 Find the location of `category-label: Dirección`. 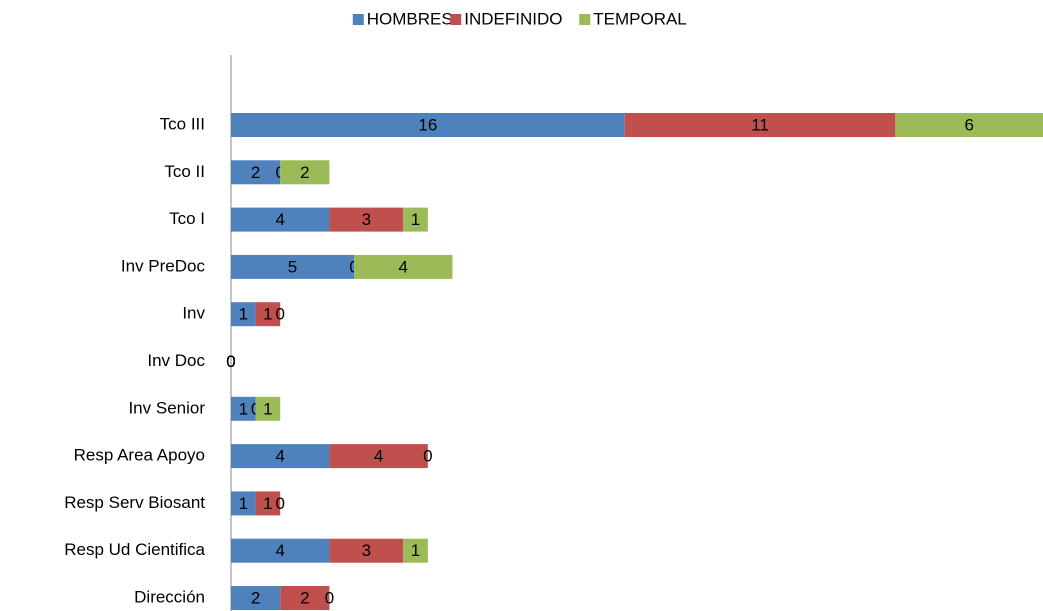

category-label: Dirección is located at coordinates (169, 596).